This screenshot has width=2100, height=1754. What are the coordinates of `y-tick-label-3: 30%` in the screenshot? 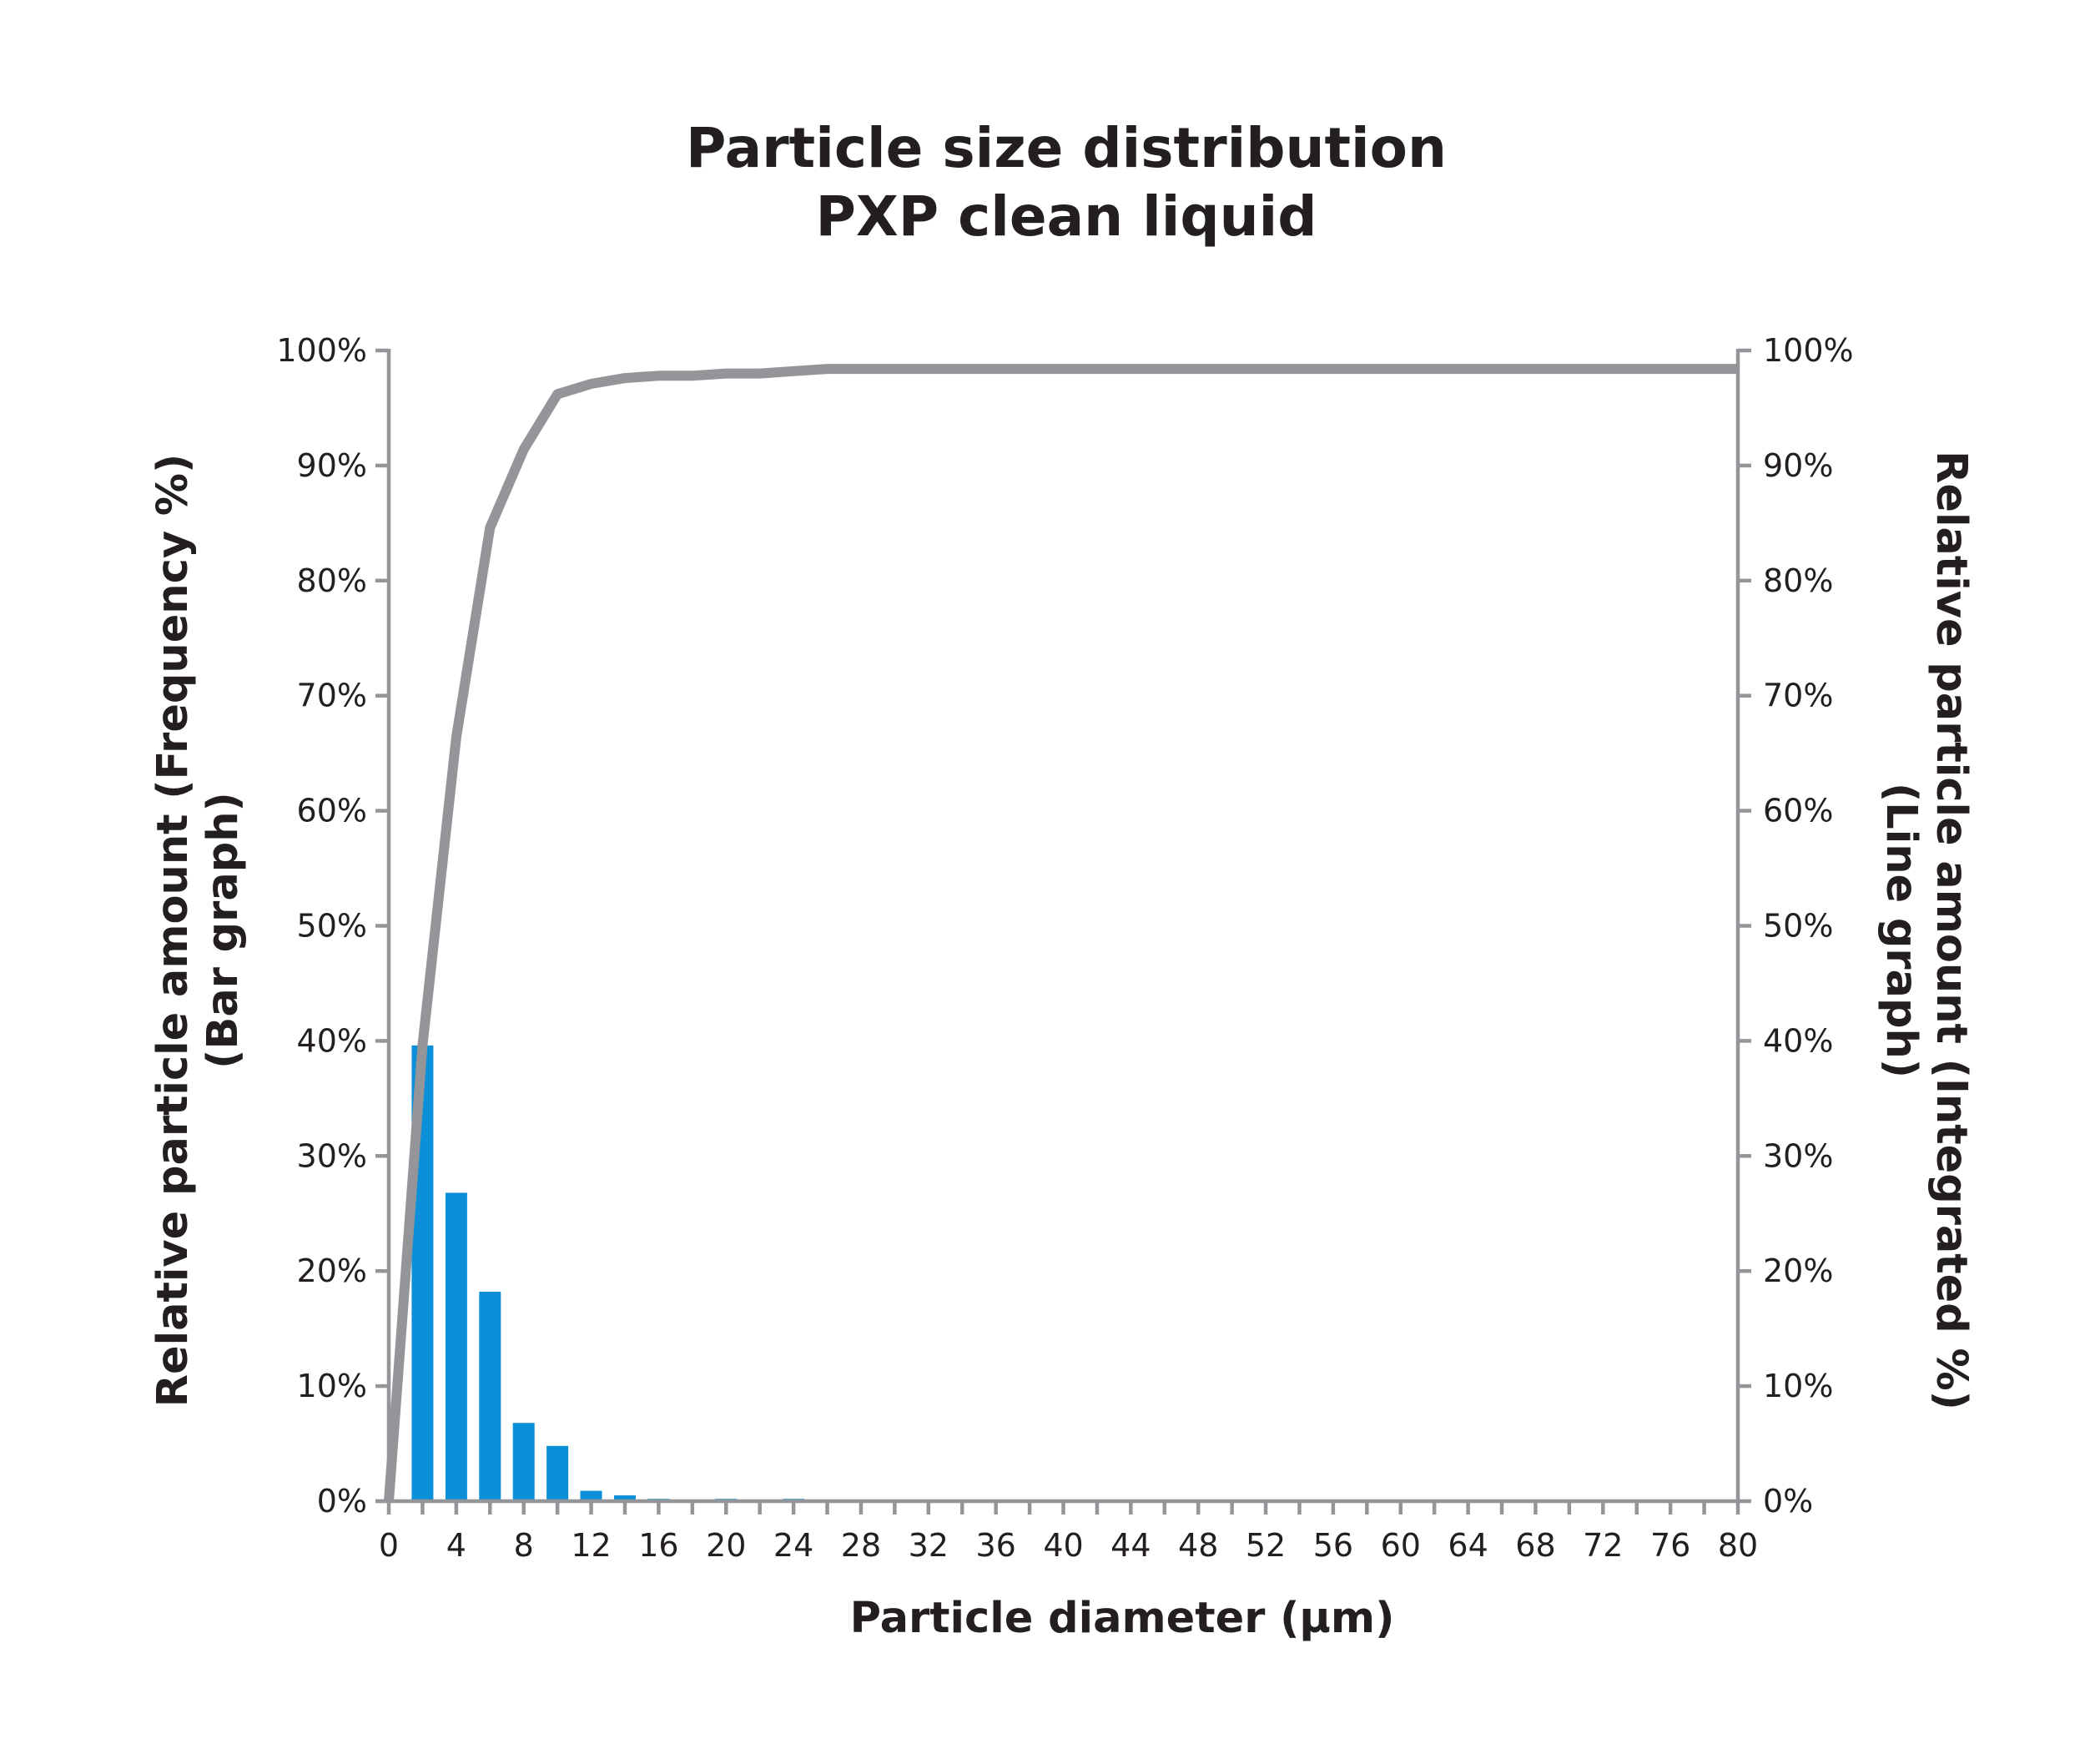 It's located at (332, 1155).